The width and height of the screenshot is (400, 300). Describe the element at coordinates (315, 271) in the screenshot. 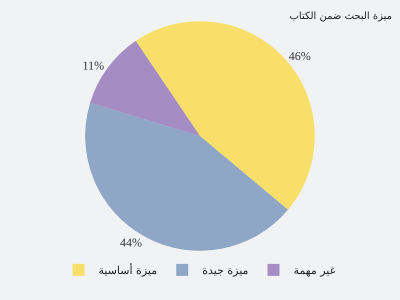

I see `legend-label: غير مهمة` at that location.